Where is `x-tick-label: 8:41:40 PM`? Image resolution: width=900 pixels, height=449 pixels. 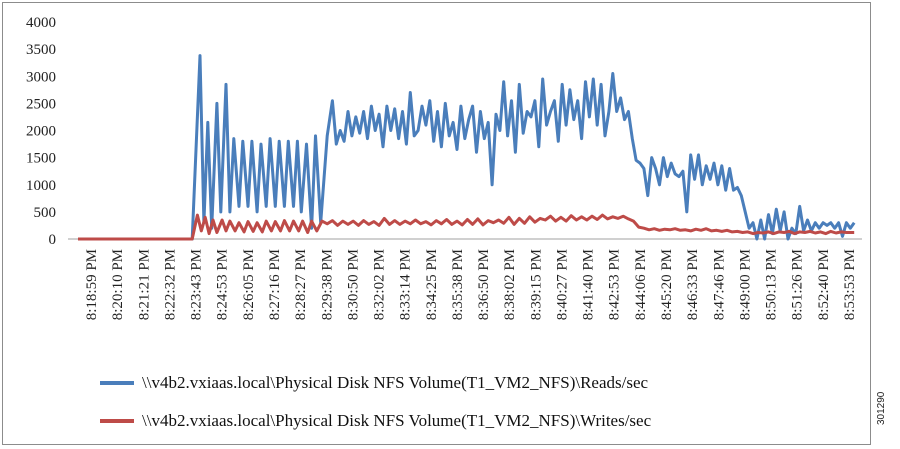 x-tick-label: 8:41:40 PM is located at coordinates (589, 284).